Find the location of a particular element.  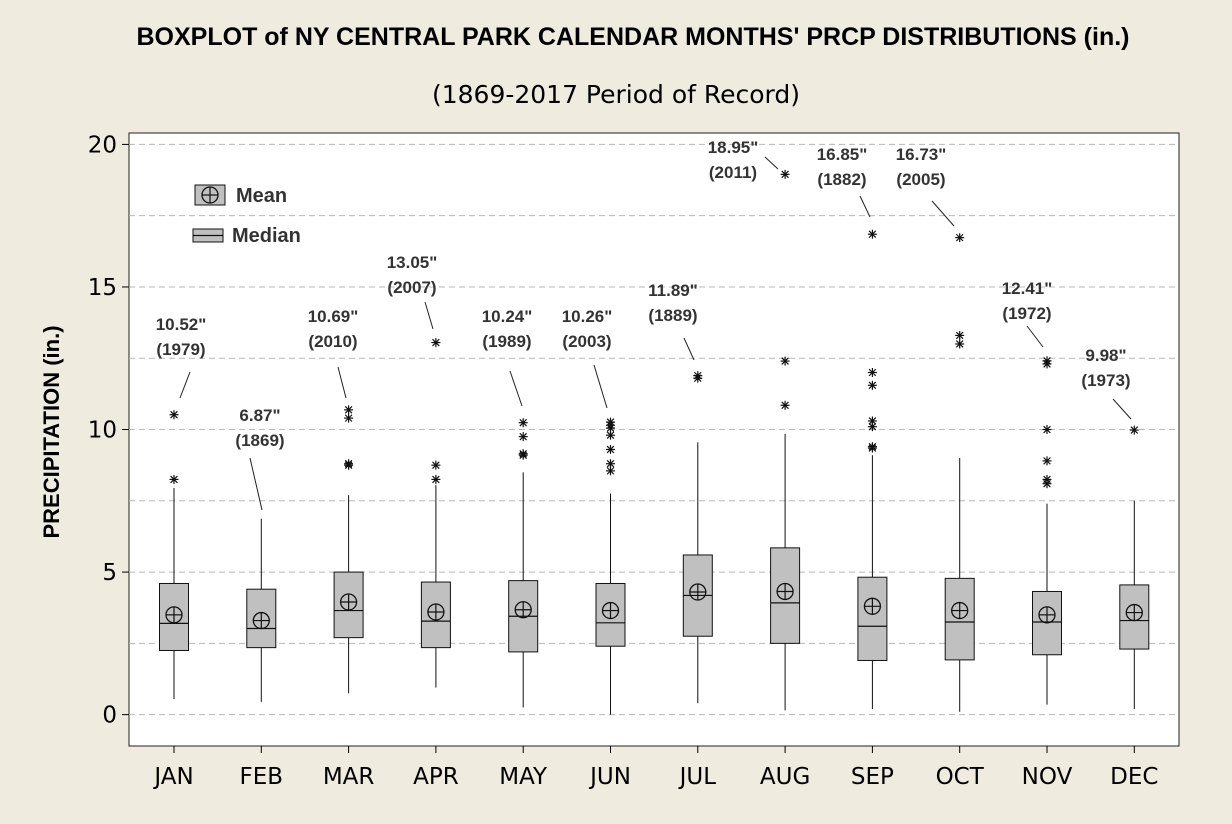

annotation-year-nov: (1972) is located at coordinates (1026, 313).